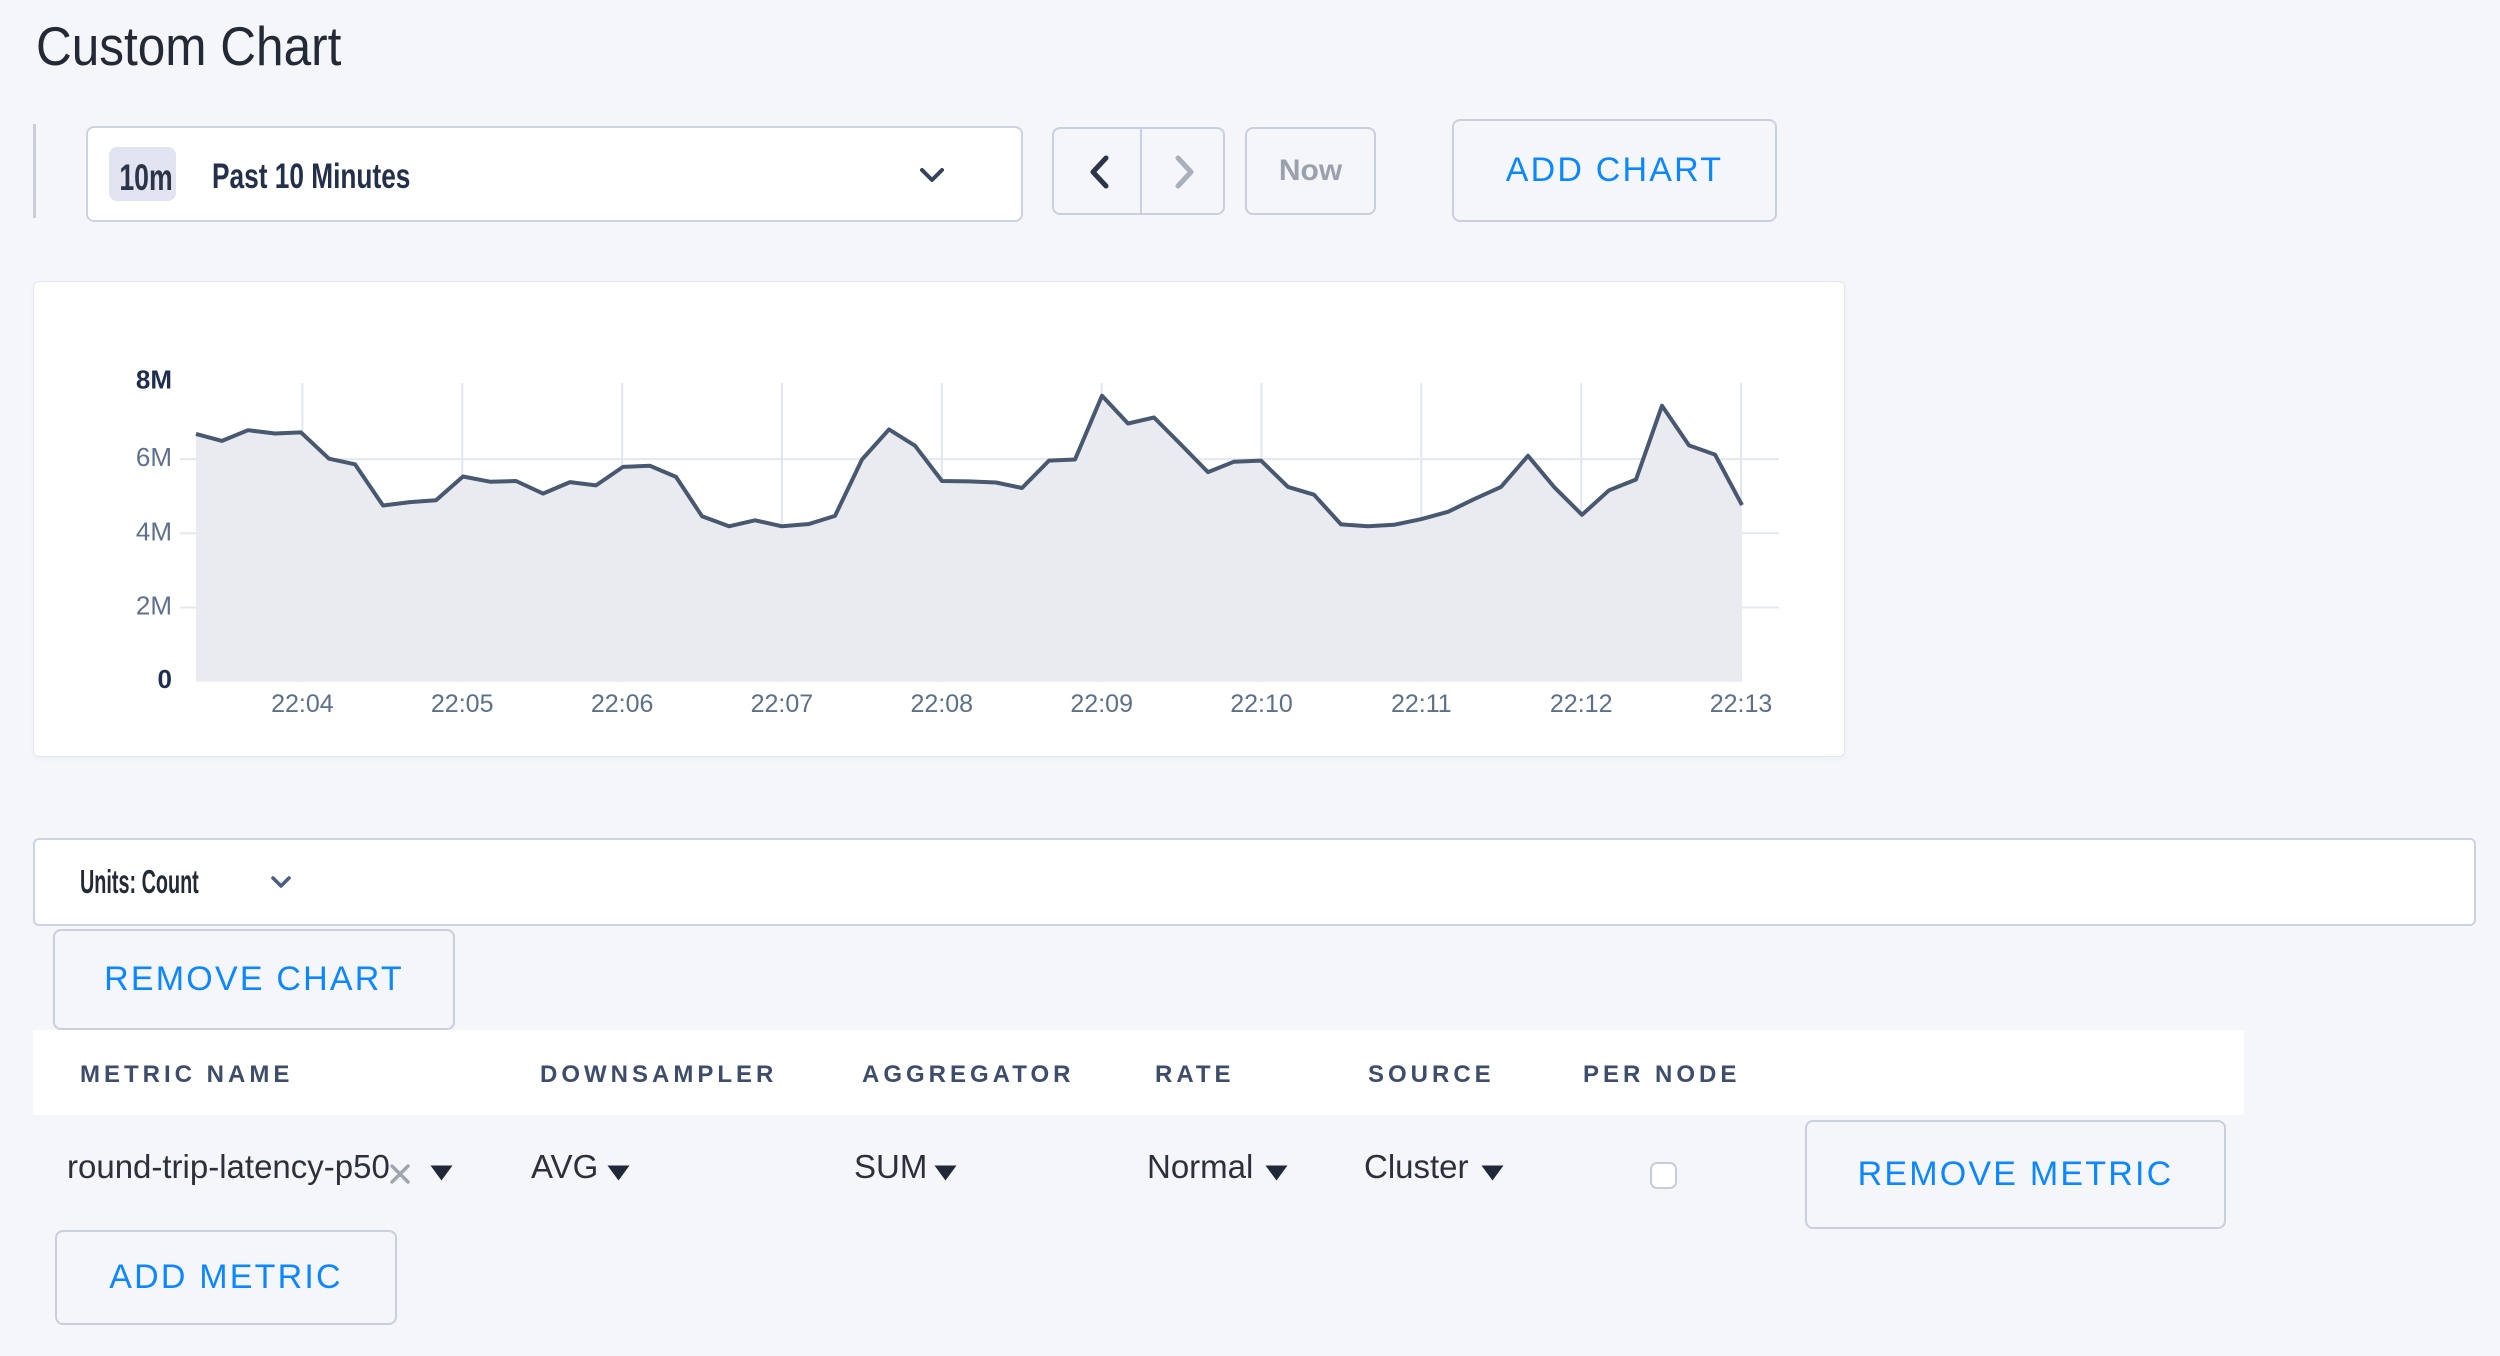  What do you see at coordinates (1261, 704) in the screenshot?
I see `svg-text: 22:10` at bounding box center [1261, 704].